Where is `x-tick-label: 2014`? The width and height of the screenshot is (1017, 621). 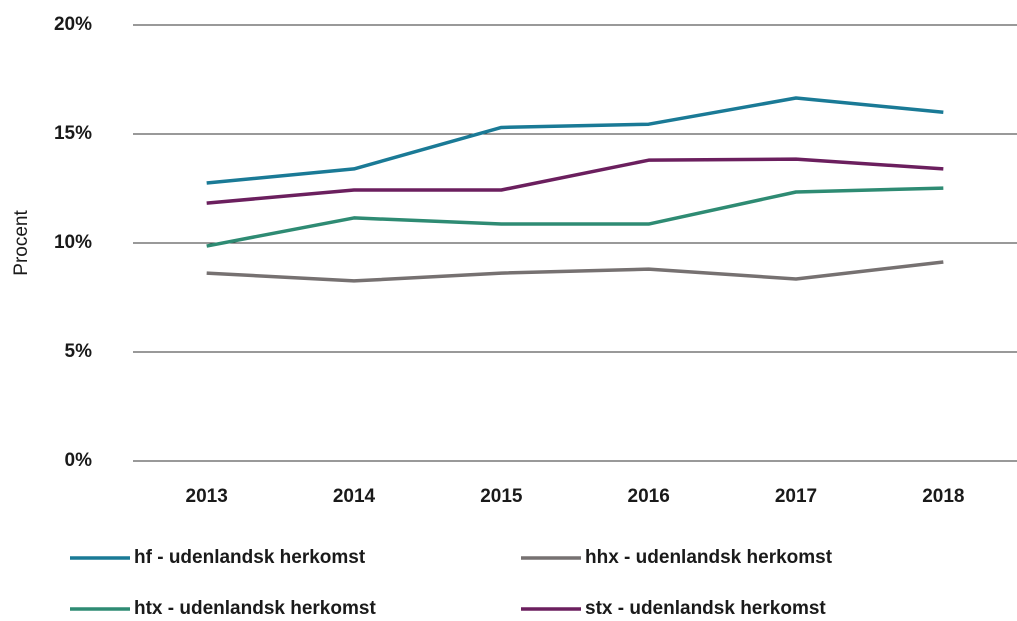
x-tick-label: 2014 is located at coordinates (354, 496).